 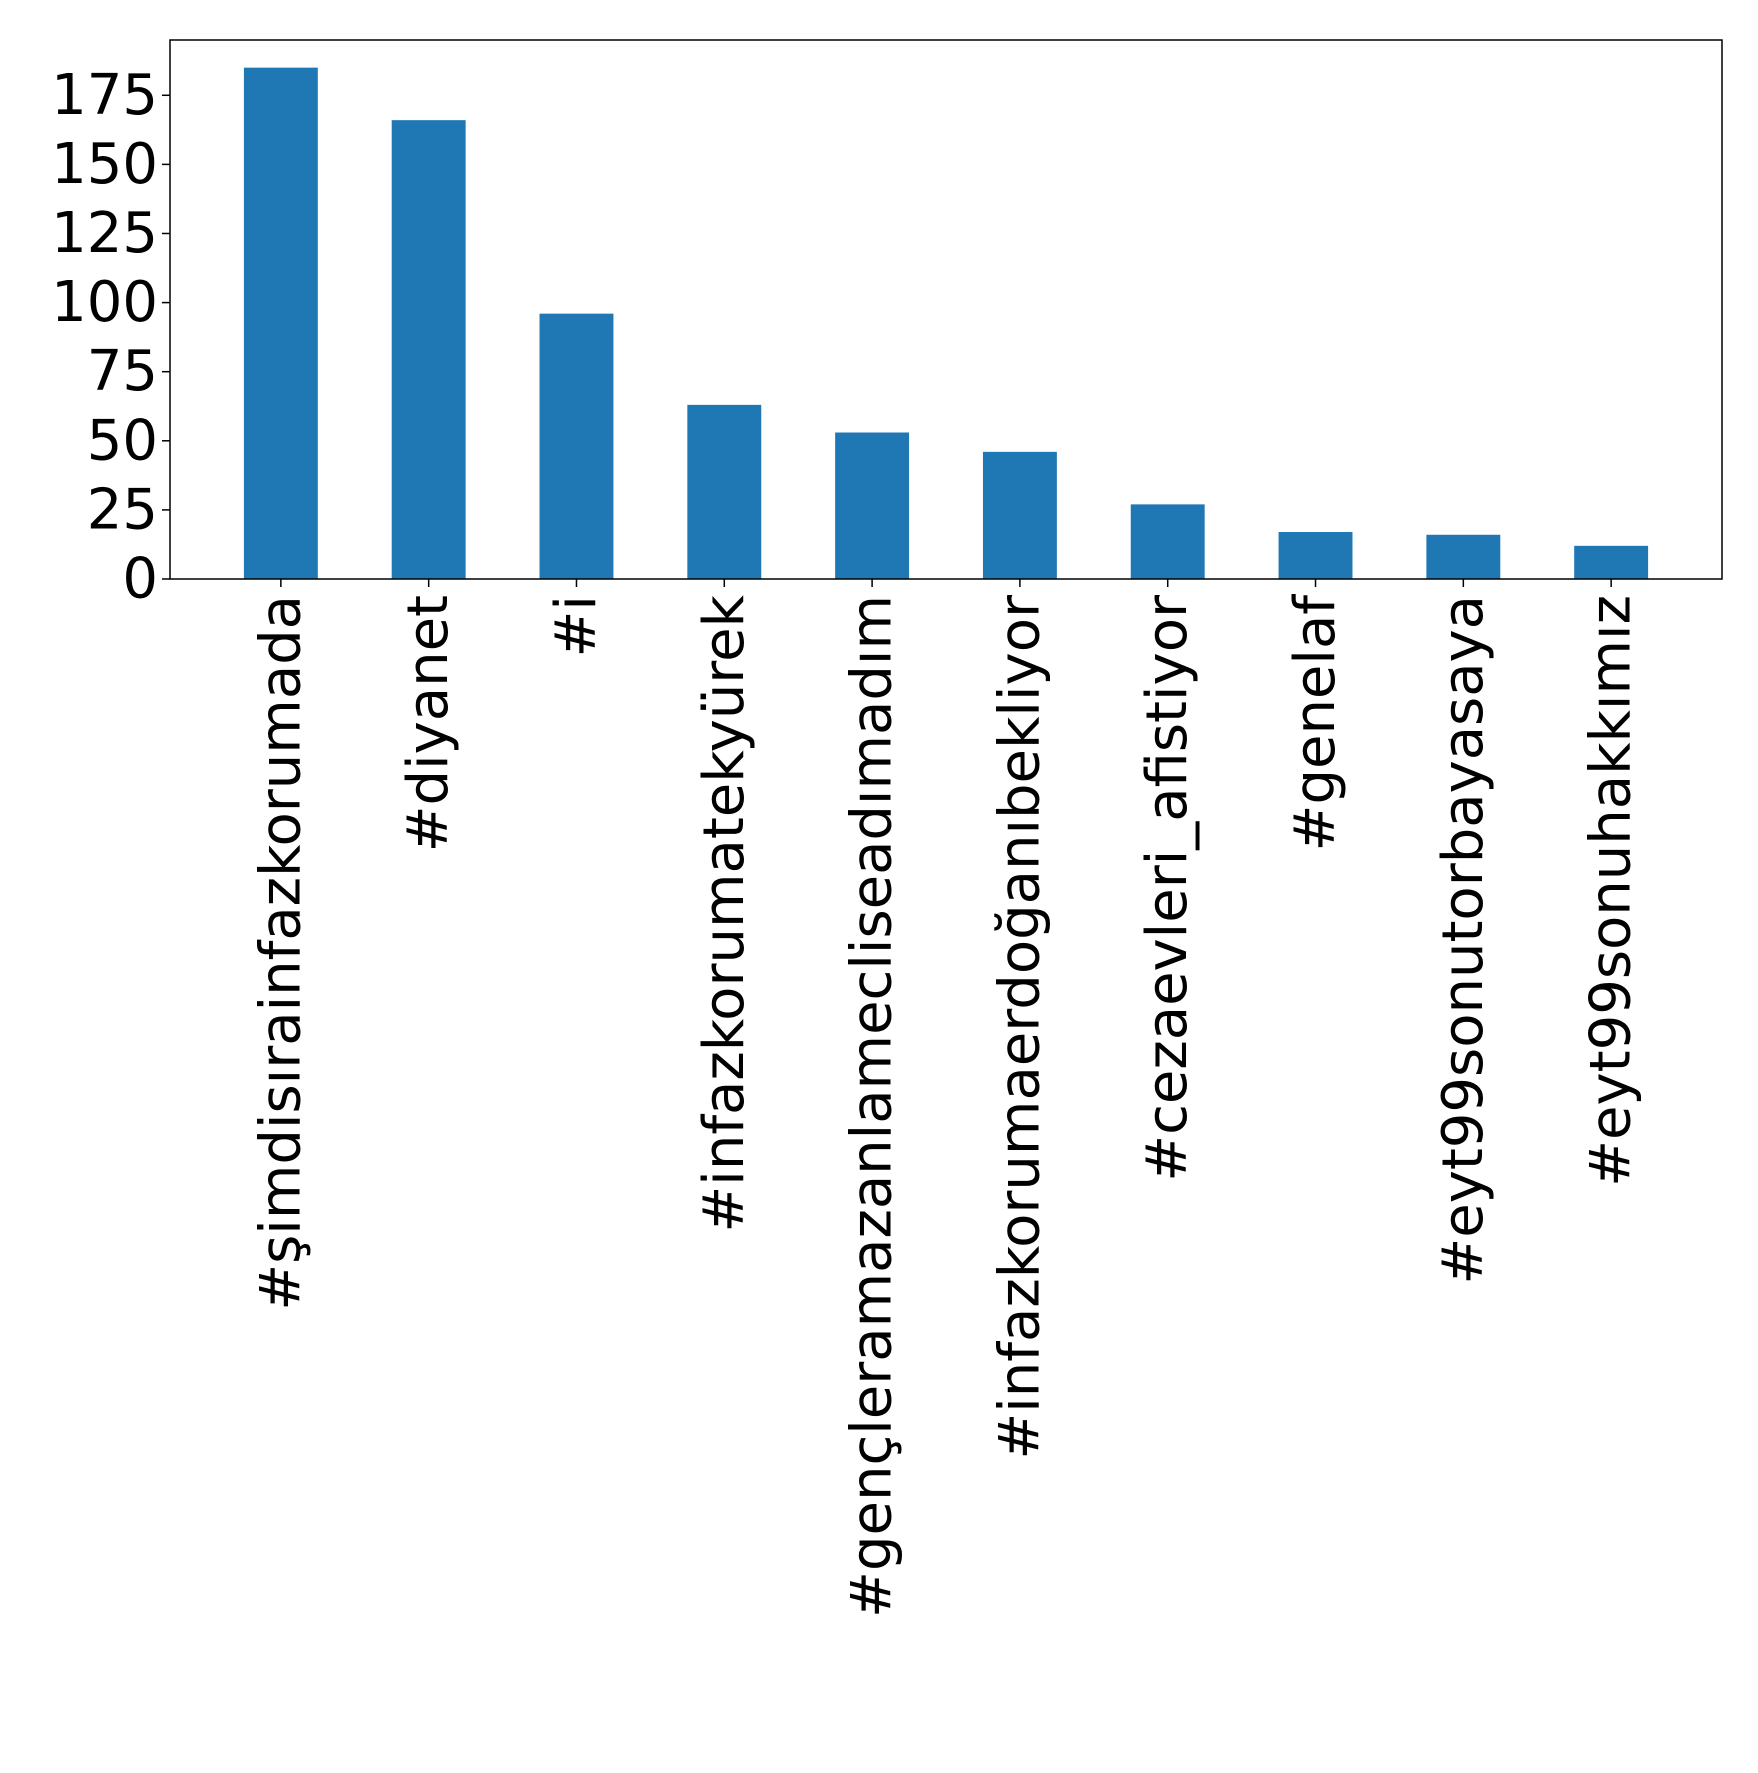 What do you see at coordinates (1019, 1027) in the screenshot?
I see `x-tick-label-5: #infazkorumaerdoğanıbekliyor` at bounding box center [1019, 1027].